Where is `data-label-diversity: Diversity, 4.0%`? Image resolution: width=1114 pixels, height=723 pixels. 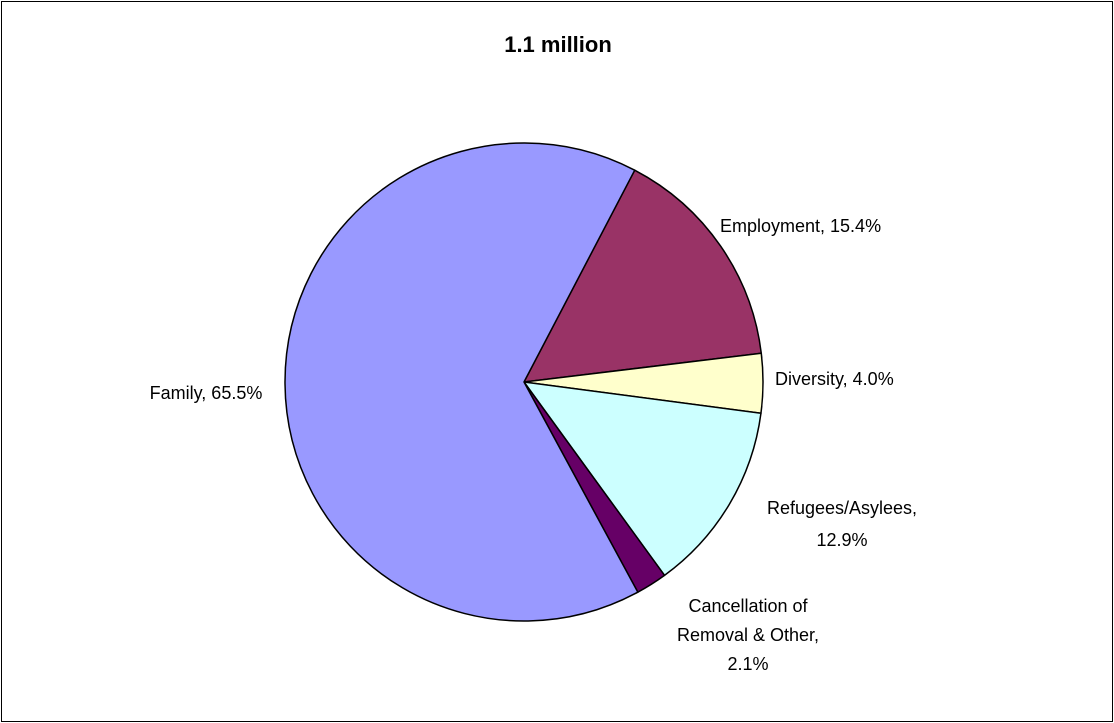 data-label-diversity: Diversity, 4.0% is located at coordinates (834, 379).